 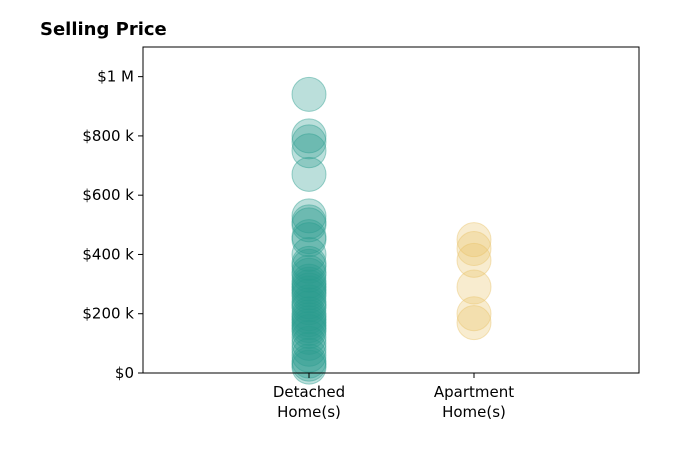 What do you see at coordinates (115, 77) in the screenshot?
I see `y-tick-label: $1 M` at bounding box center [115, 77].